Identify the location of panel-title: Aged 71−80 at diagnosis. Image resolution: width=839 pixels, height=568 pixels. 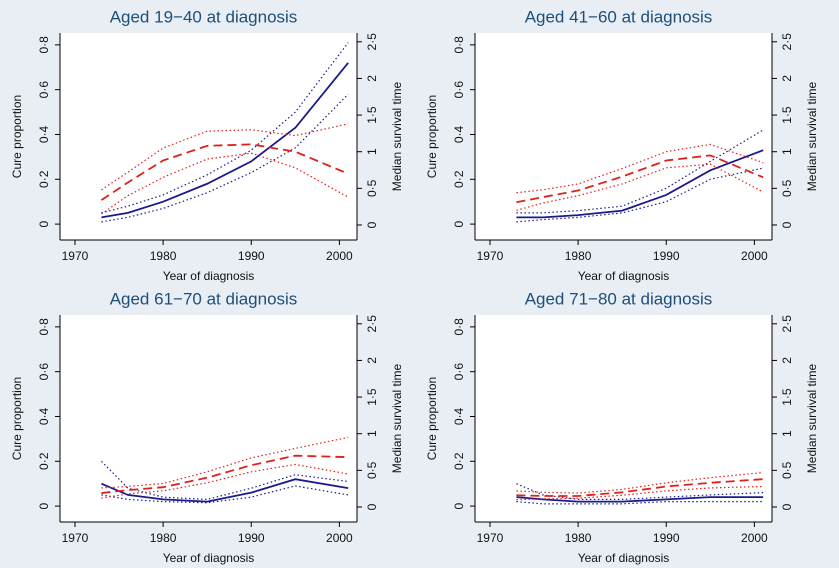
(619, 298).